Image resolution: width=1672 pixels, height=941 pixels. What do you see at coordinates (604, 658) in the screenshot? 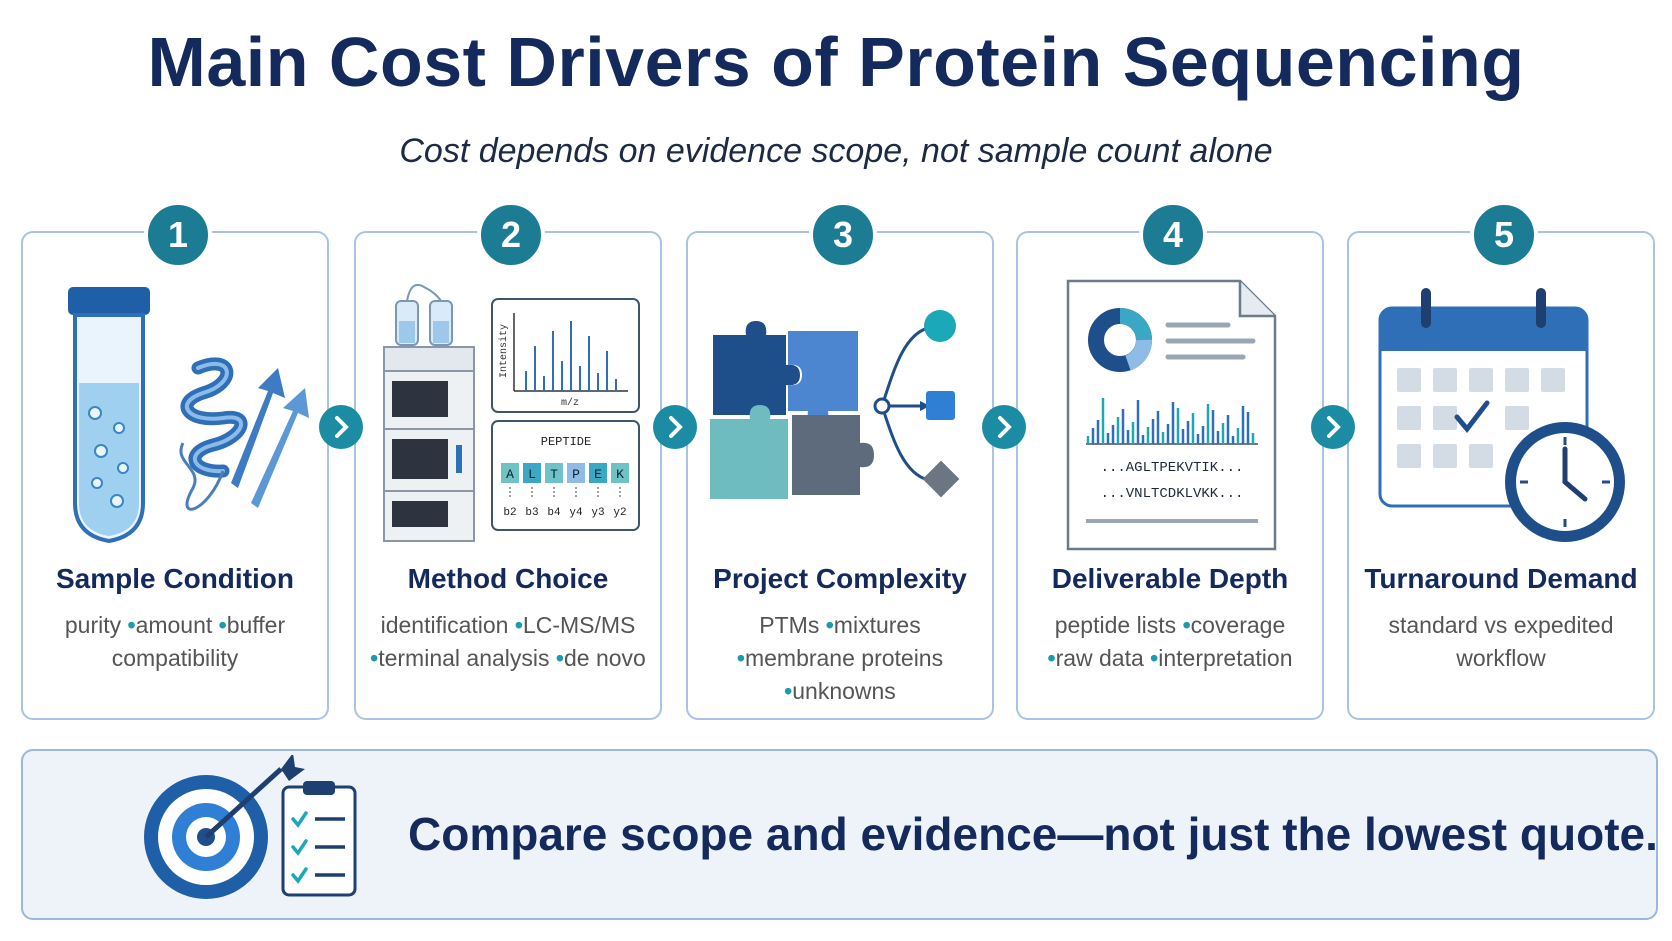
I see `detail-item: de novo` at bounding box center [604, 658].